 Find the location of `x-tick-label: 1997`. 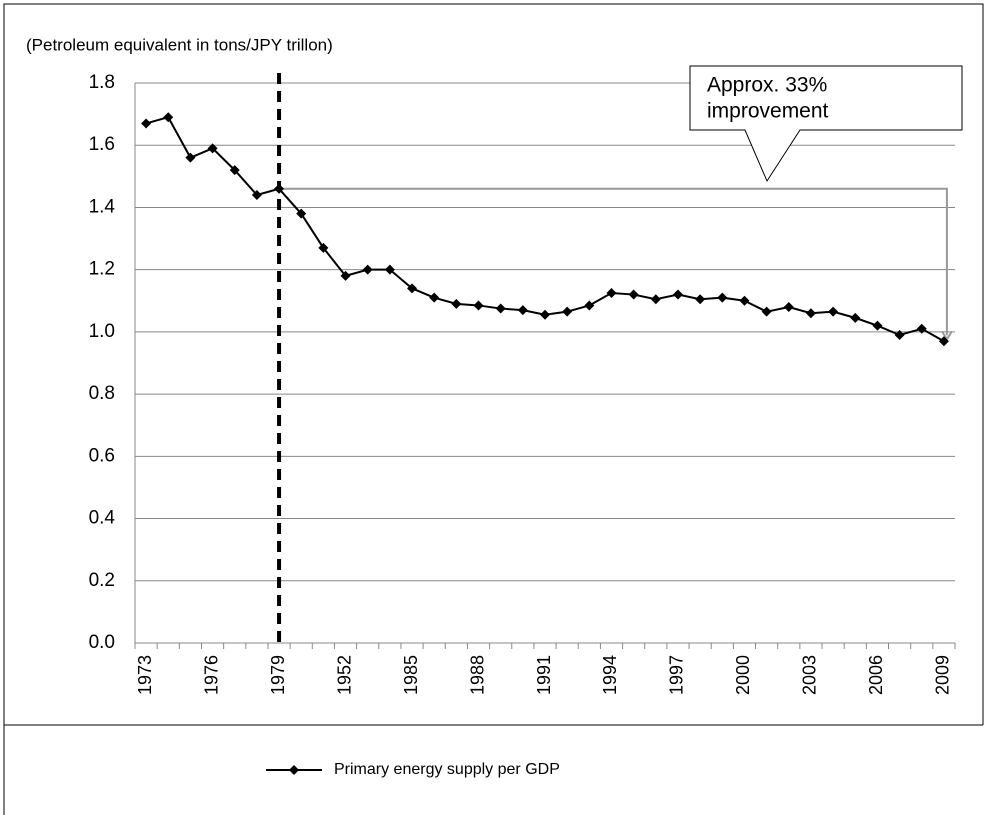

x-tick-label: 1997 is located at coordinates (677, 675).